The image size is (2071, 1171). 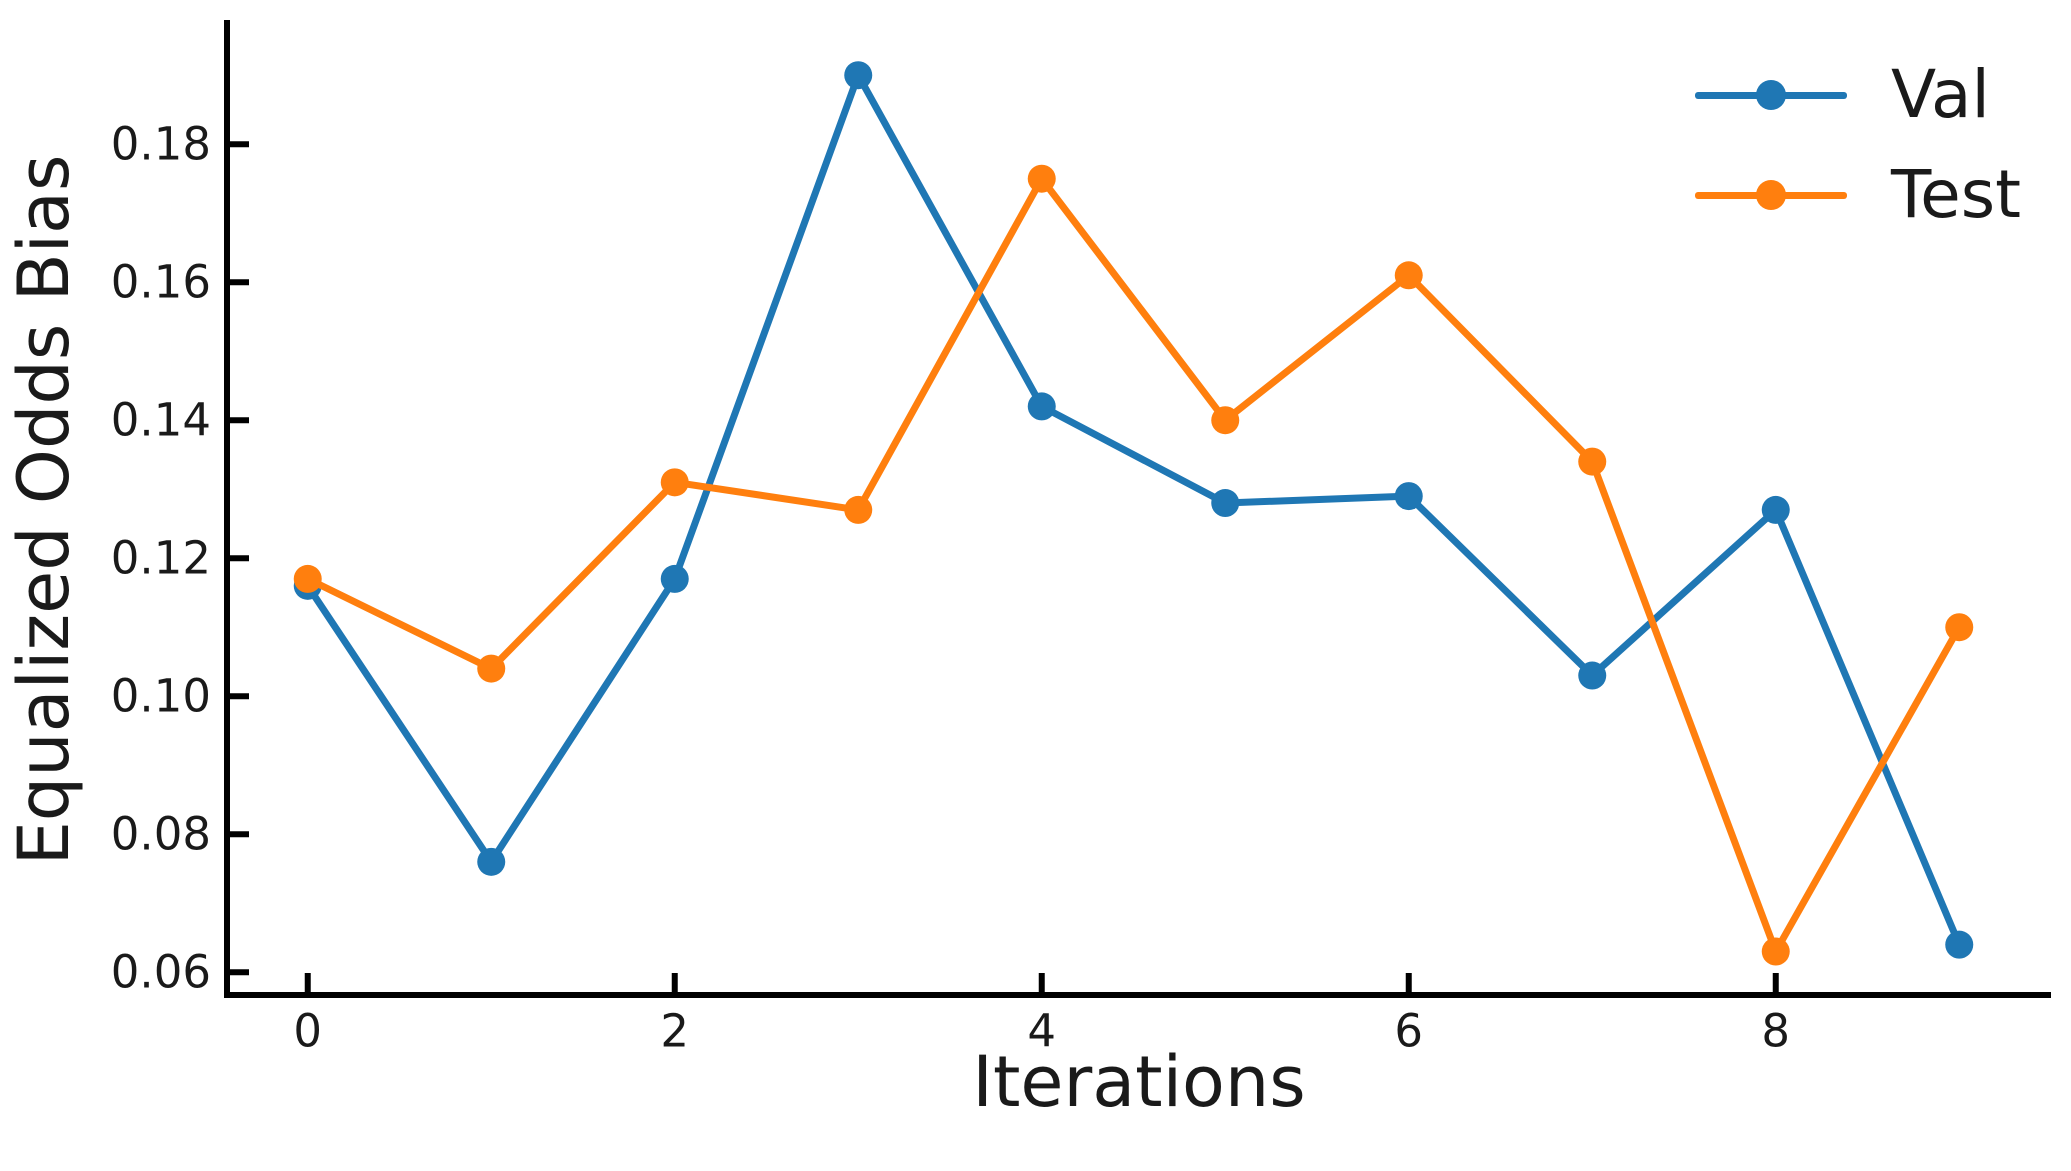 I want to click on y-axis-label: Equalized Odds Bias, so click(x=44, y=510).